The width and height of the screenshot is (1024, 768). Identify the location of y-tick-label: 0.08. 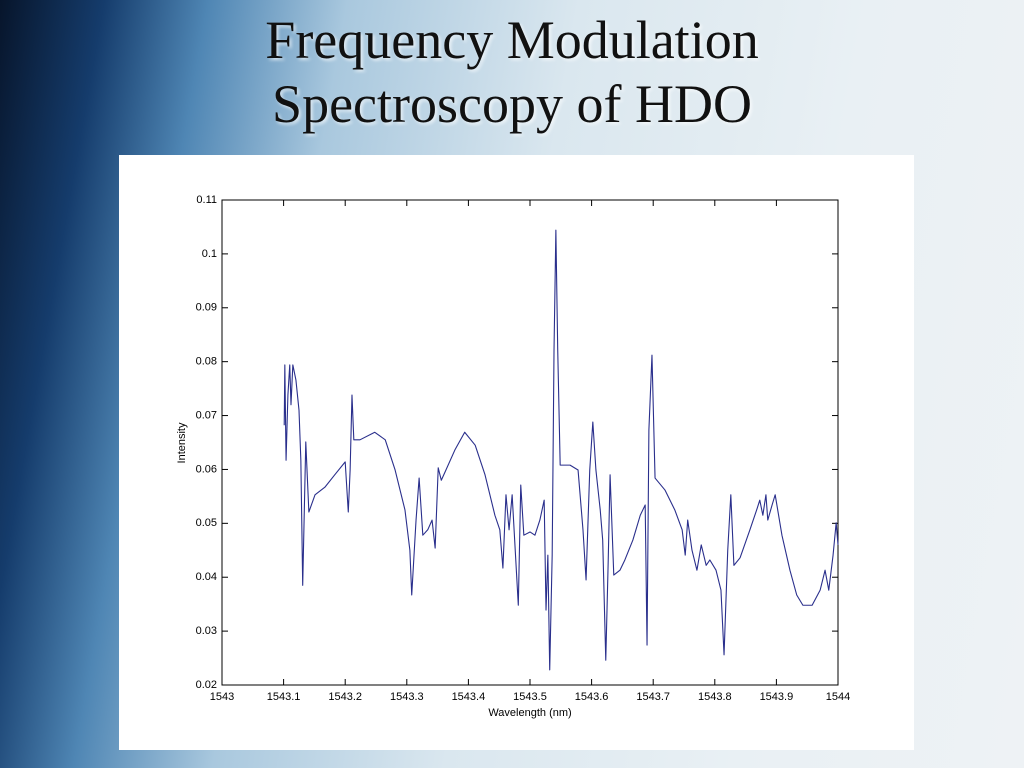
(206, 362).